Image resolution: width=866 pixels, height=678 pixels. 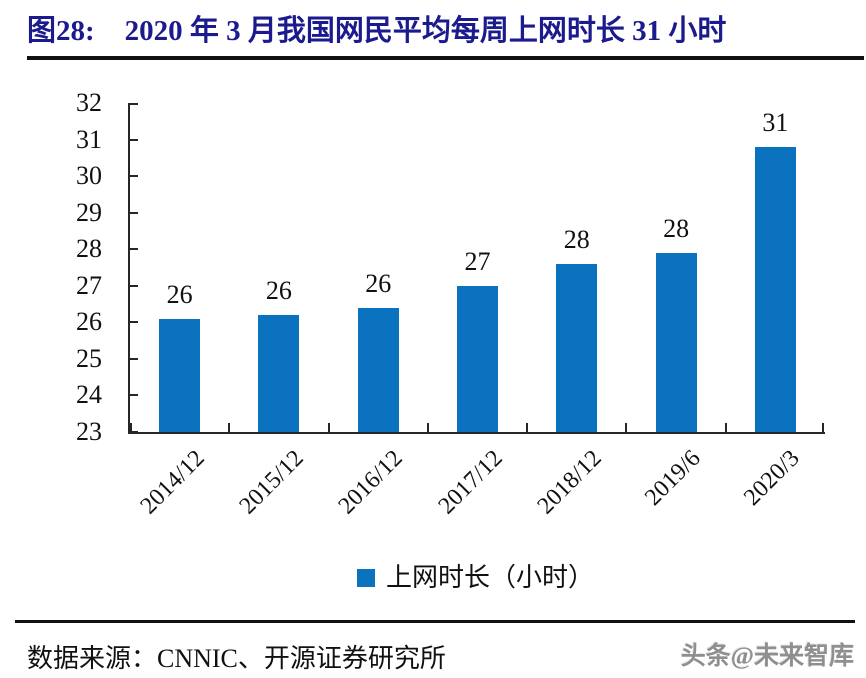 What do you see at coordinates (89, 358) in the screenshot?
I see `y-tick-label: 25` at bounding box center [89, 358].